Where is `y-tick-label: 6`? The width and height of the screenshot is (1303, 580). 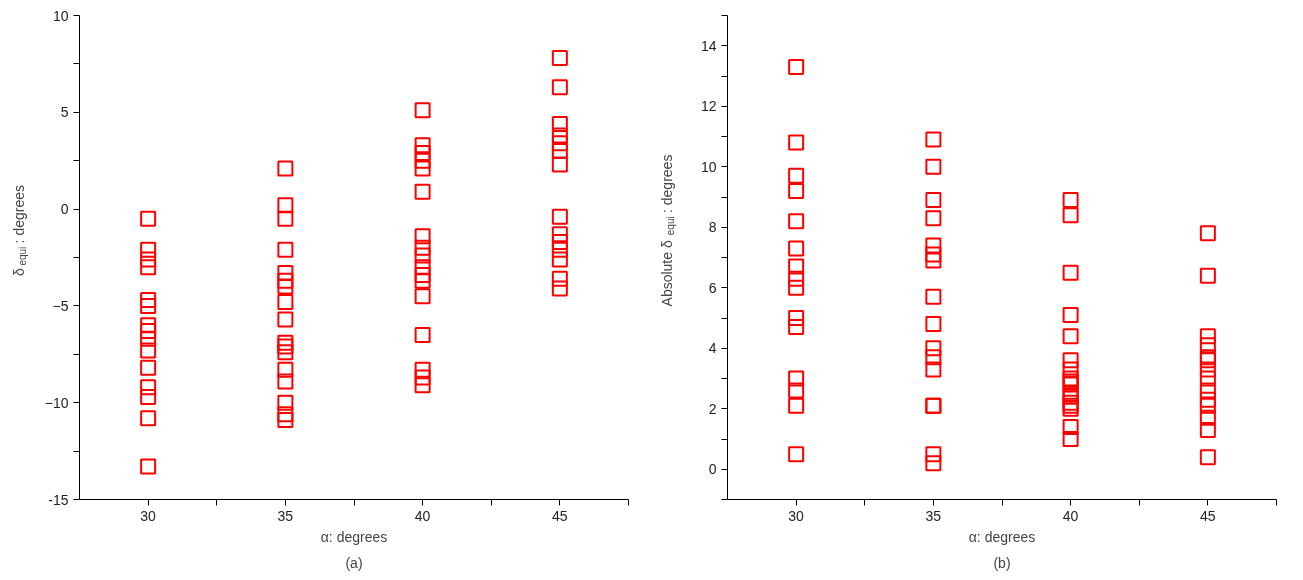
y-tick-label: 6 is located at coordinates (712, 287).